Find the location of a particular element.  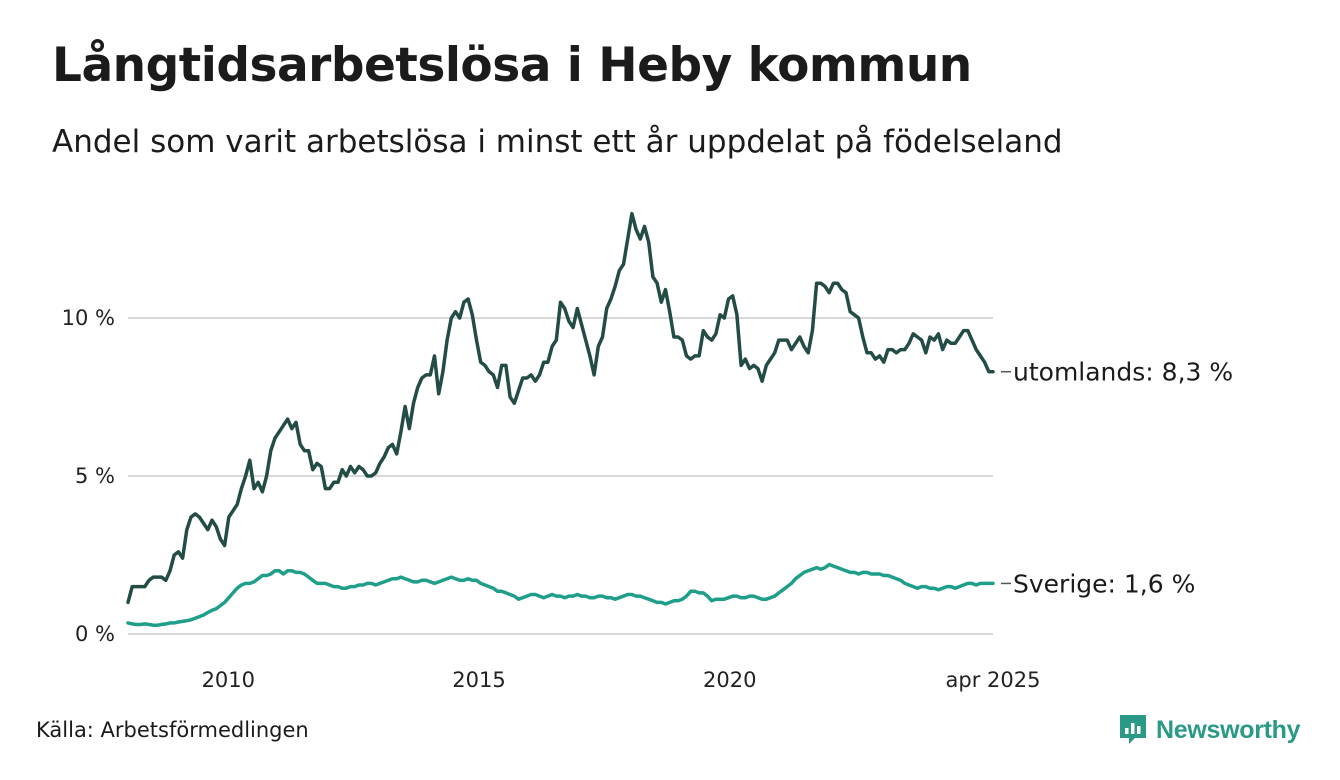

source-note: Källa: Arbetsförmedlingen is located at coordinates (172, 730).